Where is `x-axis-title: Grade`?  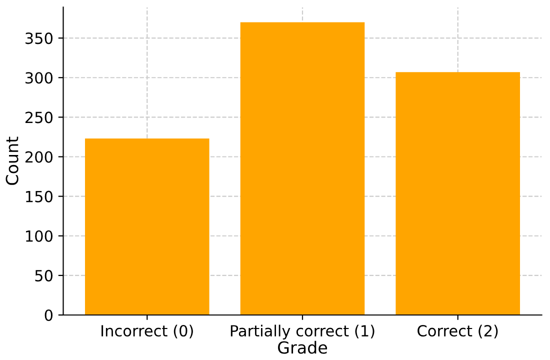
x-axis-title: Grade is located at coordinates (303, 347).